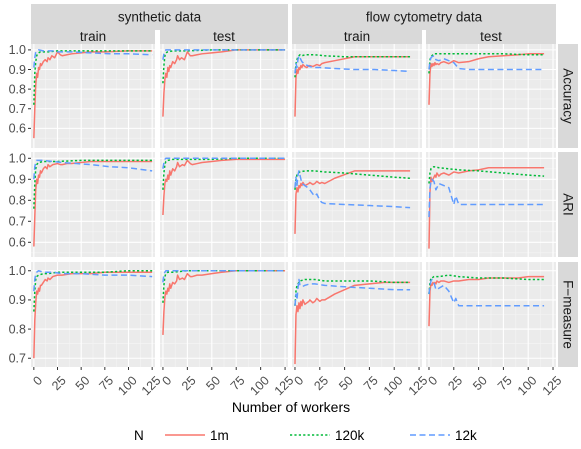 The image size is (581, 449). Describe the element at coordinates (357, 96) in the screenshot. I see `panel-r1-c3` at that location.